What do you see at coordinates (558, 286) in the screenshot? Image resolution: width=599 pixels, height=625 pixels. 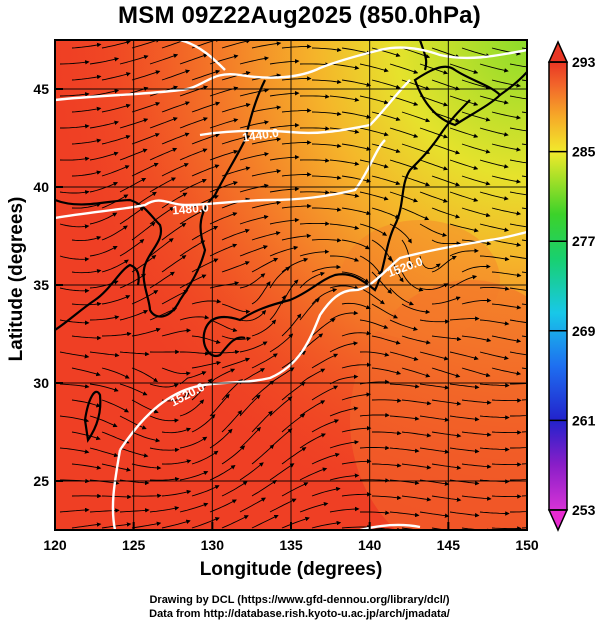 I see `colorbar-strip` at bounding box center [558, 286].